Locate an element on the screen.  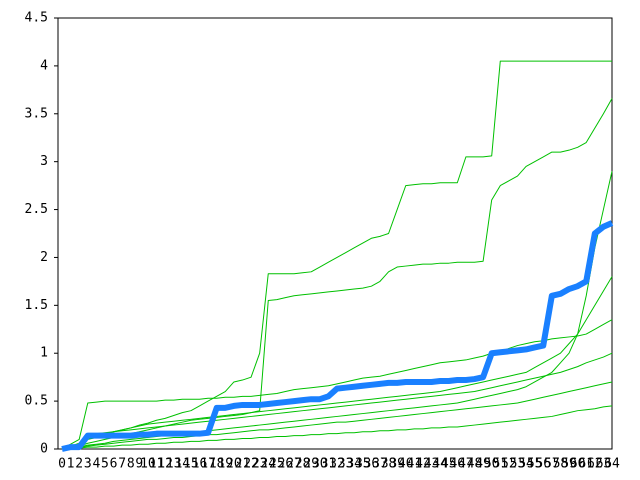
x-tick-label: 39 is located at coordinates (397, 464).